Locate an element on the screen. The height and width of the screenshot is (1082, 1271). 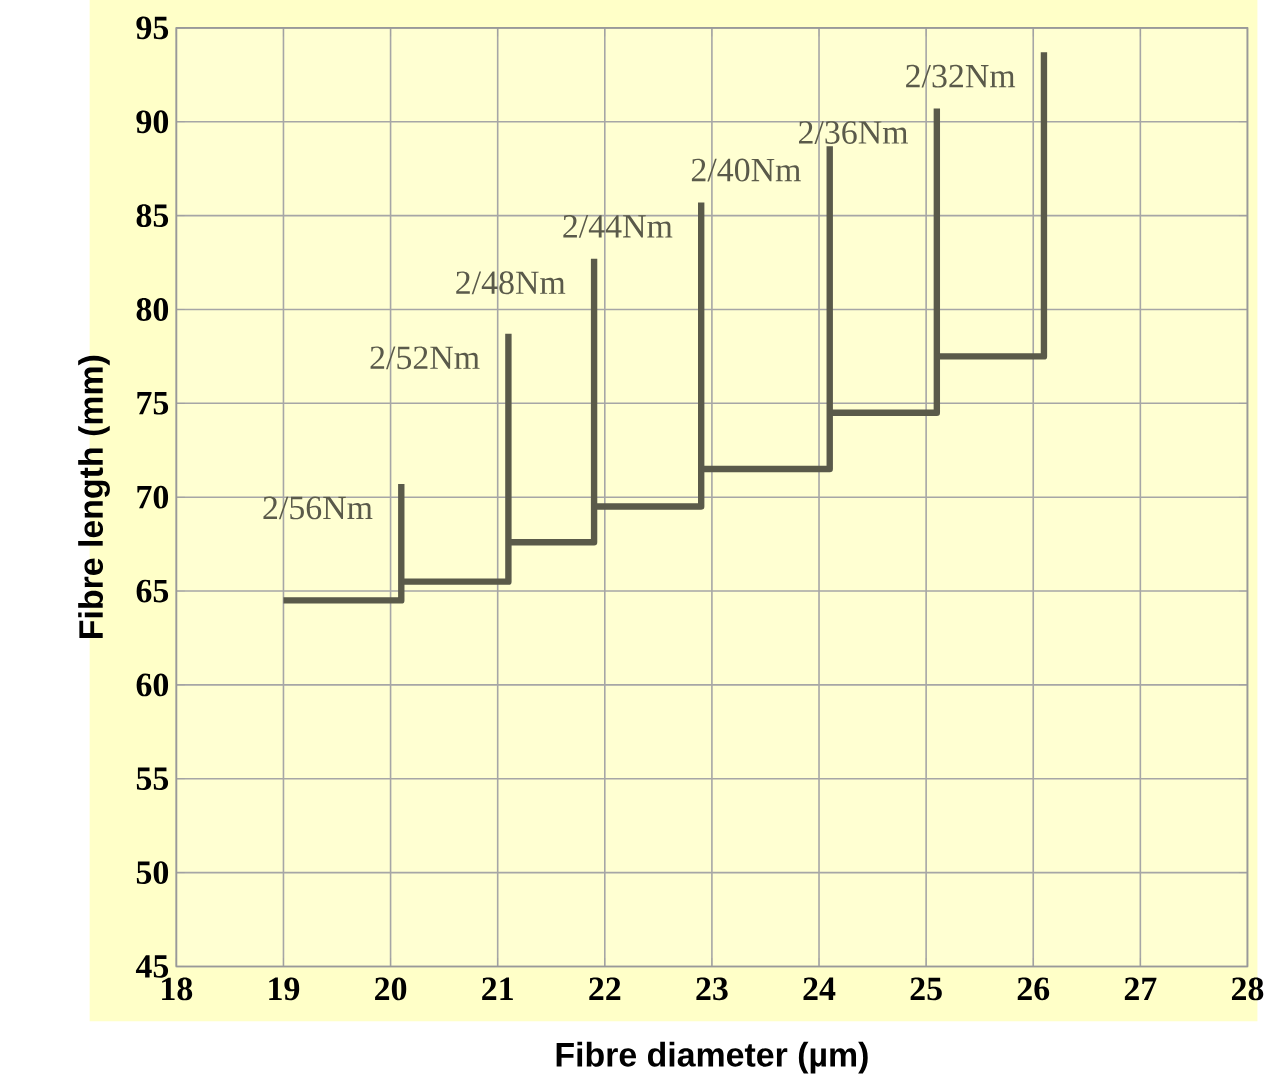
x-tick-label: 28 is located at coordinates (1247, 989).